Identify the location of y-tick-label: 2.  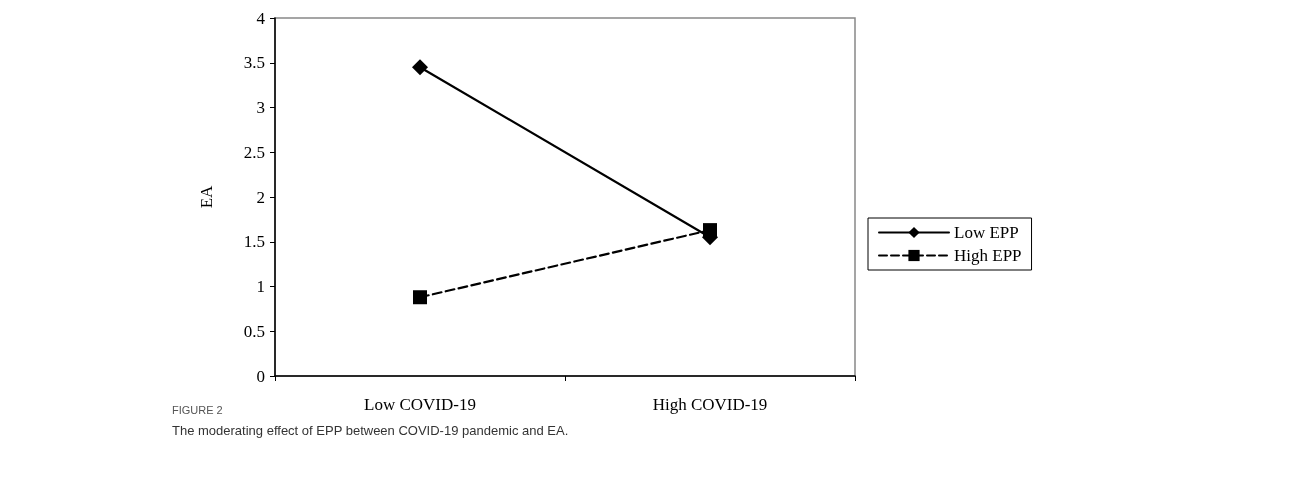
(260, 197).